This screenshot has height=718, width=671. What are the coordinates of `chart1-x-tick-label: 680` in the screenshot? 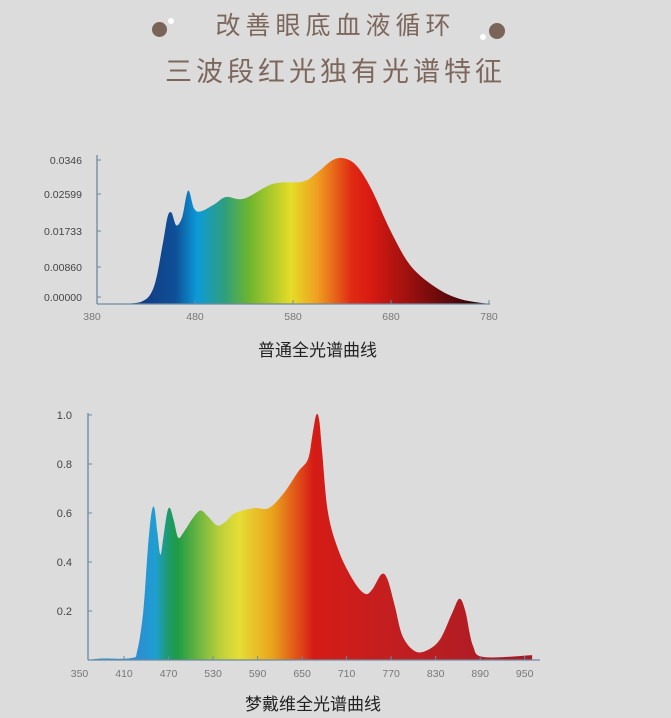 It's located at (391, 317).